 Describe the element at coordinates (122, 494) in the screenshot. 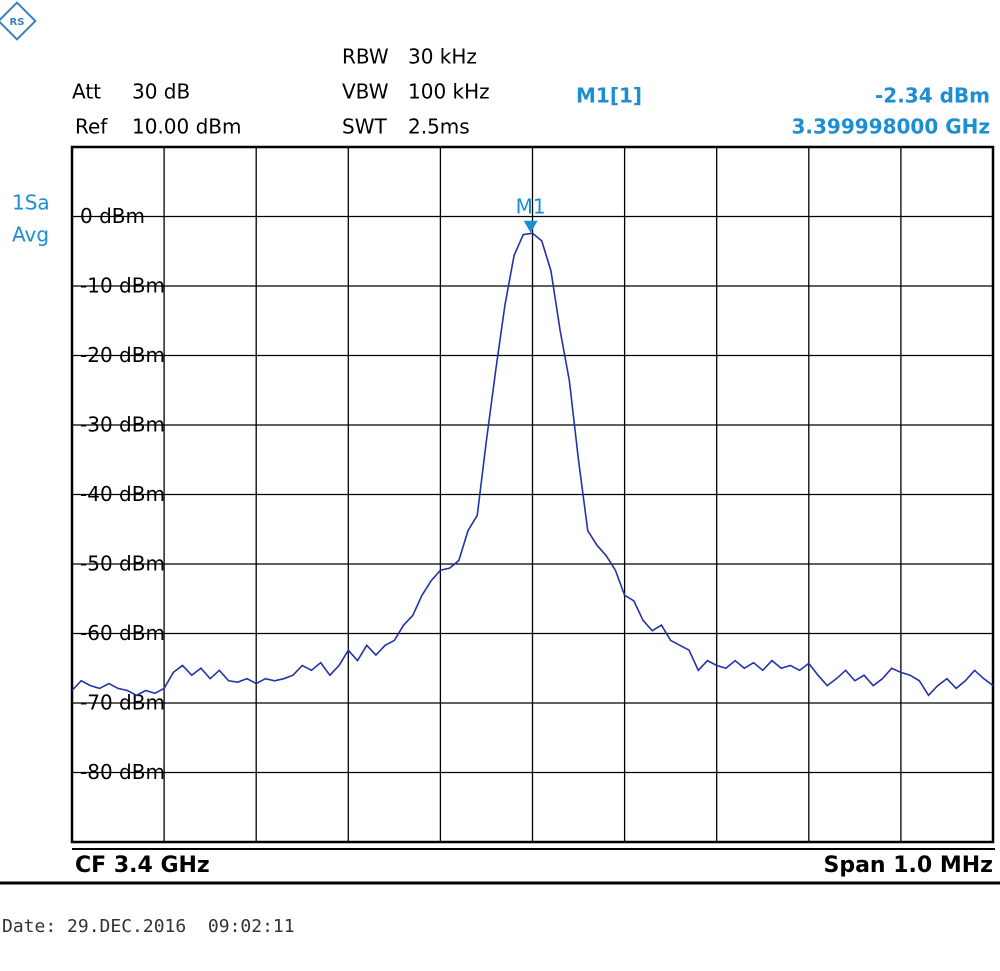

I see `y-tick-label: -40 dBm` at that location.